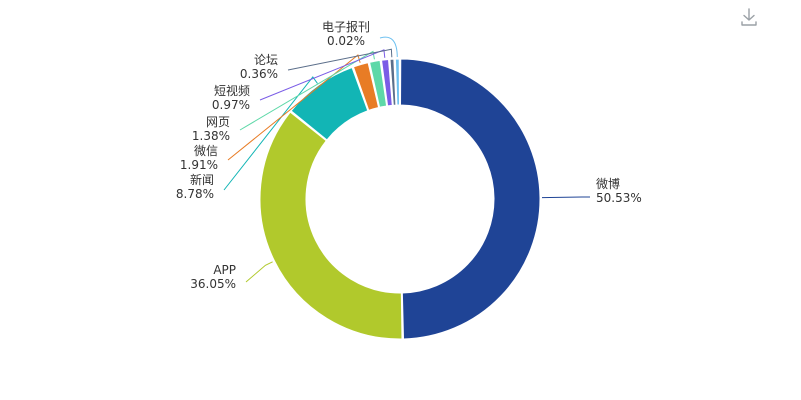 The height and width of the screenshot is (400, 801). What do you see at coordinates (346, 26) in the screenshot?
I see `slice-label-name-7: 电子报刊` at bounding box center [346, 26].